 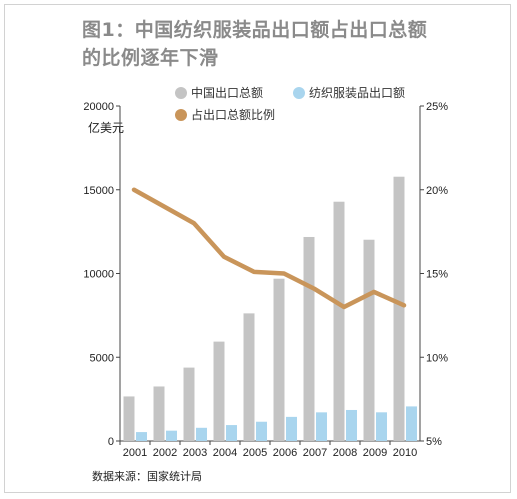 What do you see at coordinates (102, 358) in the screenshot?
I see `left-axis-tick-label: 5000` at bounding box center [102, 358].